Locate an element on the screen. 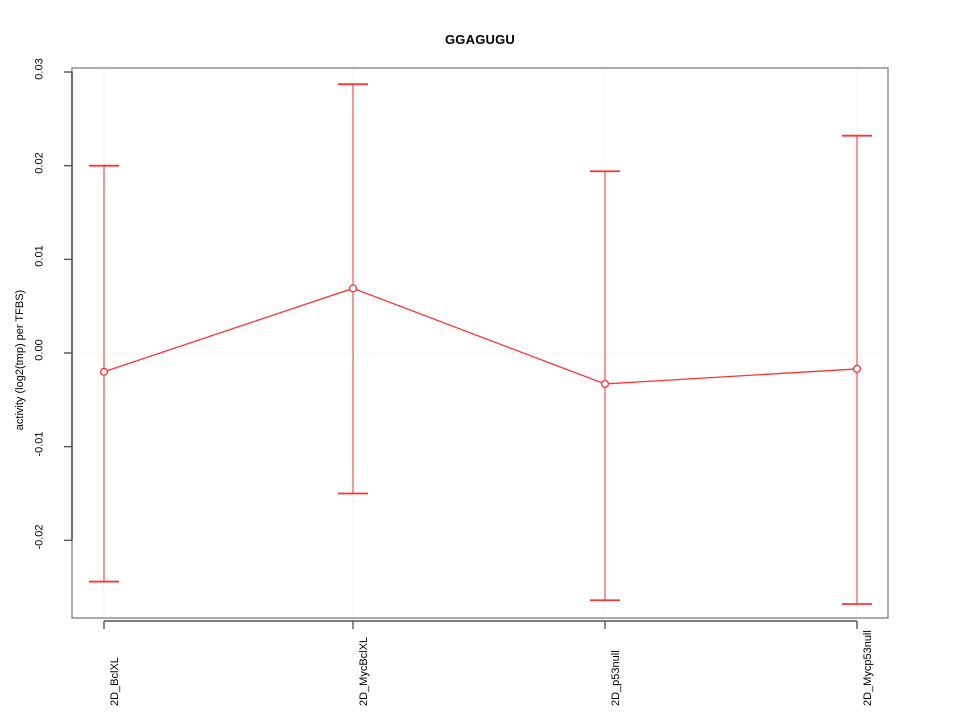 Image resolution: width=960 pixels, height=720 pixels. y-tick-label-text: -0.01 is located at coordinates (39, 444).